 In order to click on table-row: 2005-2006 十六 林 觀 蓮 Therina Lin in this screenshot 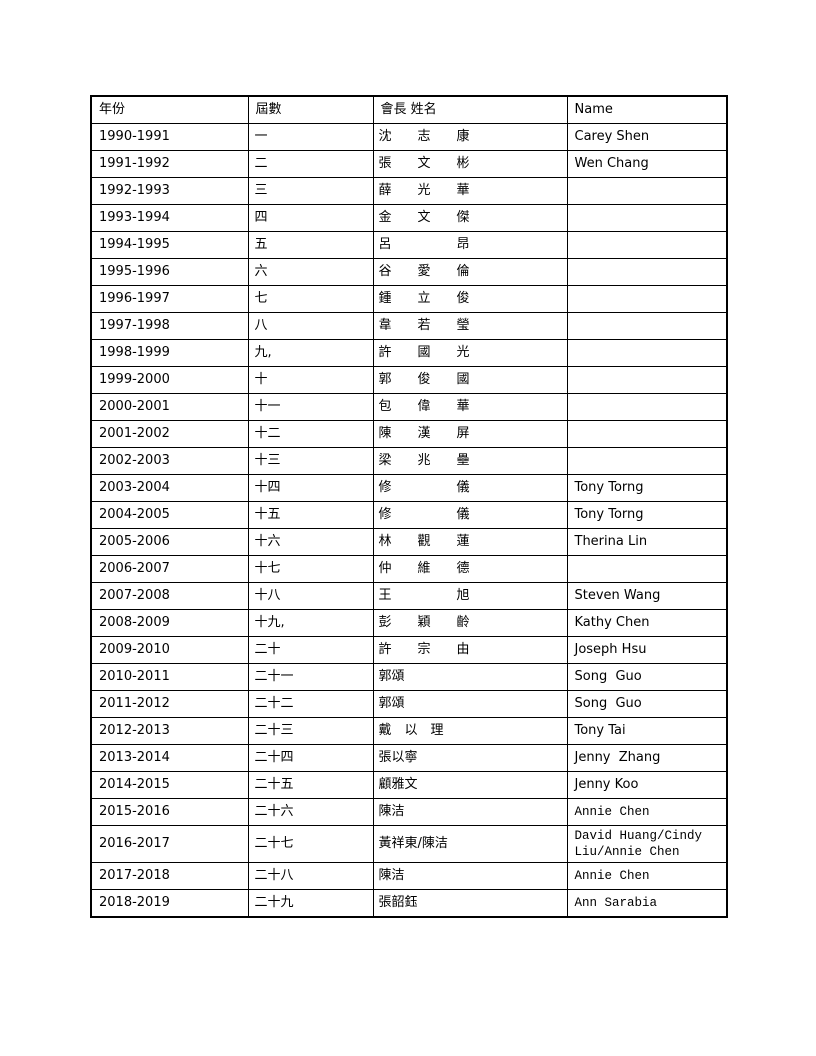, I will do `click(409, 542)`.